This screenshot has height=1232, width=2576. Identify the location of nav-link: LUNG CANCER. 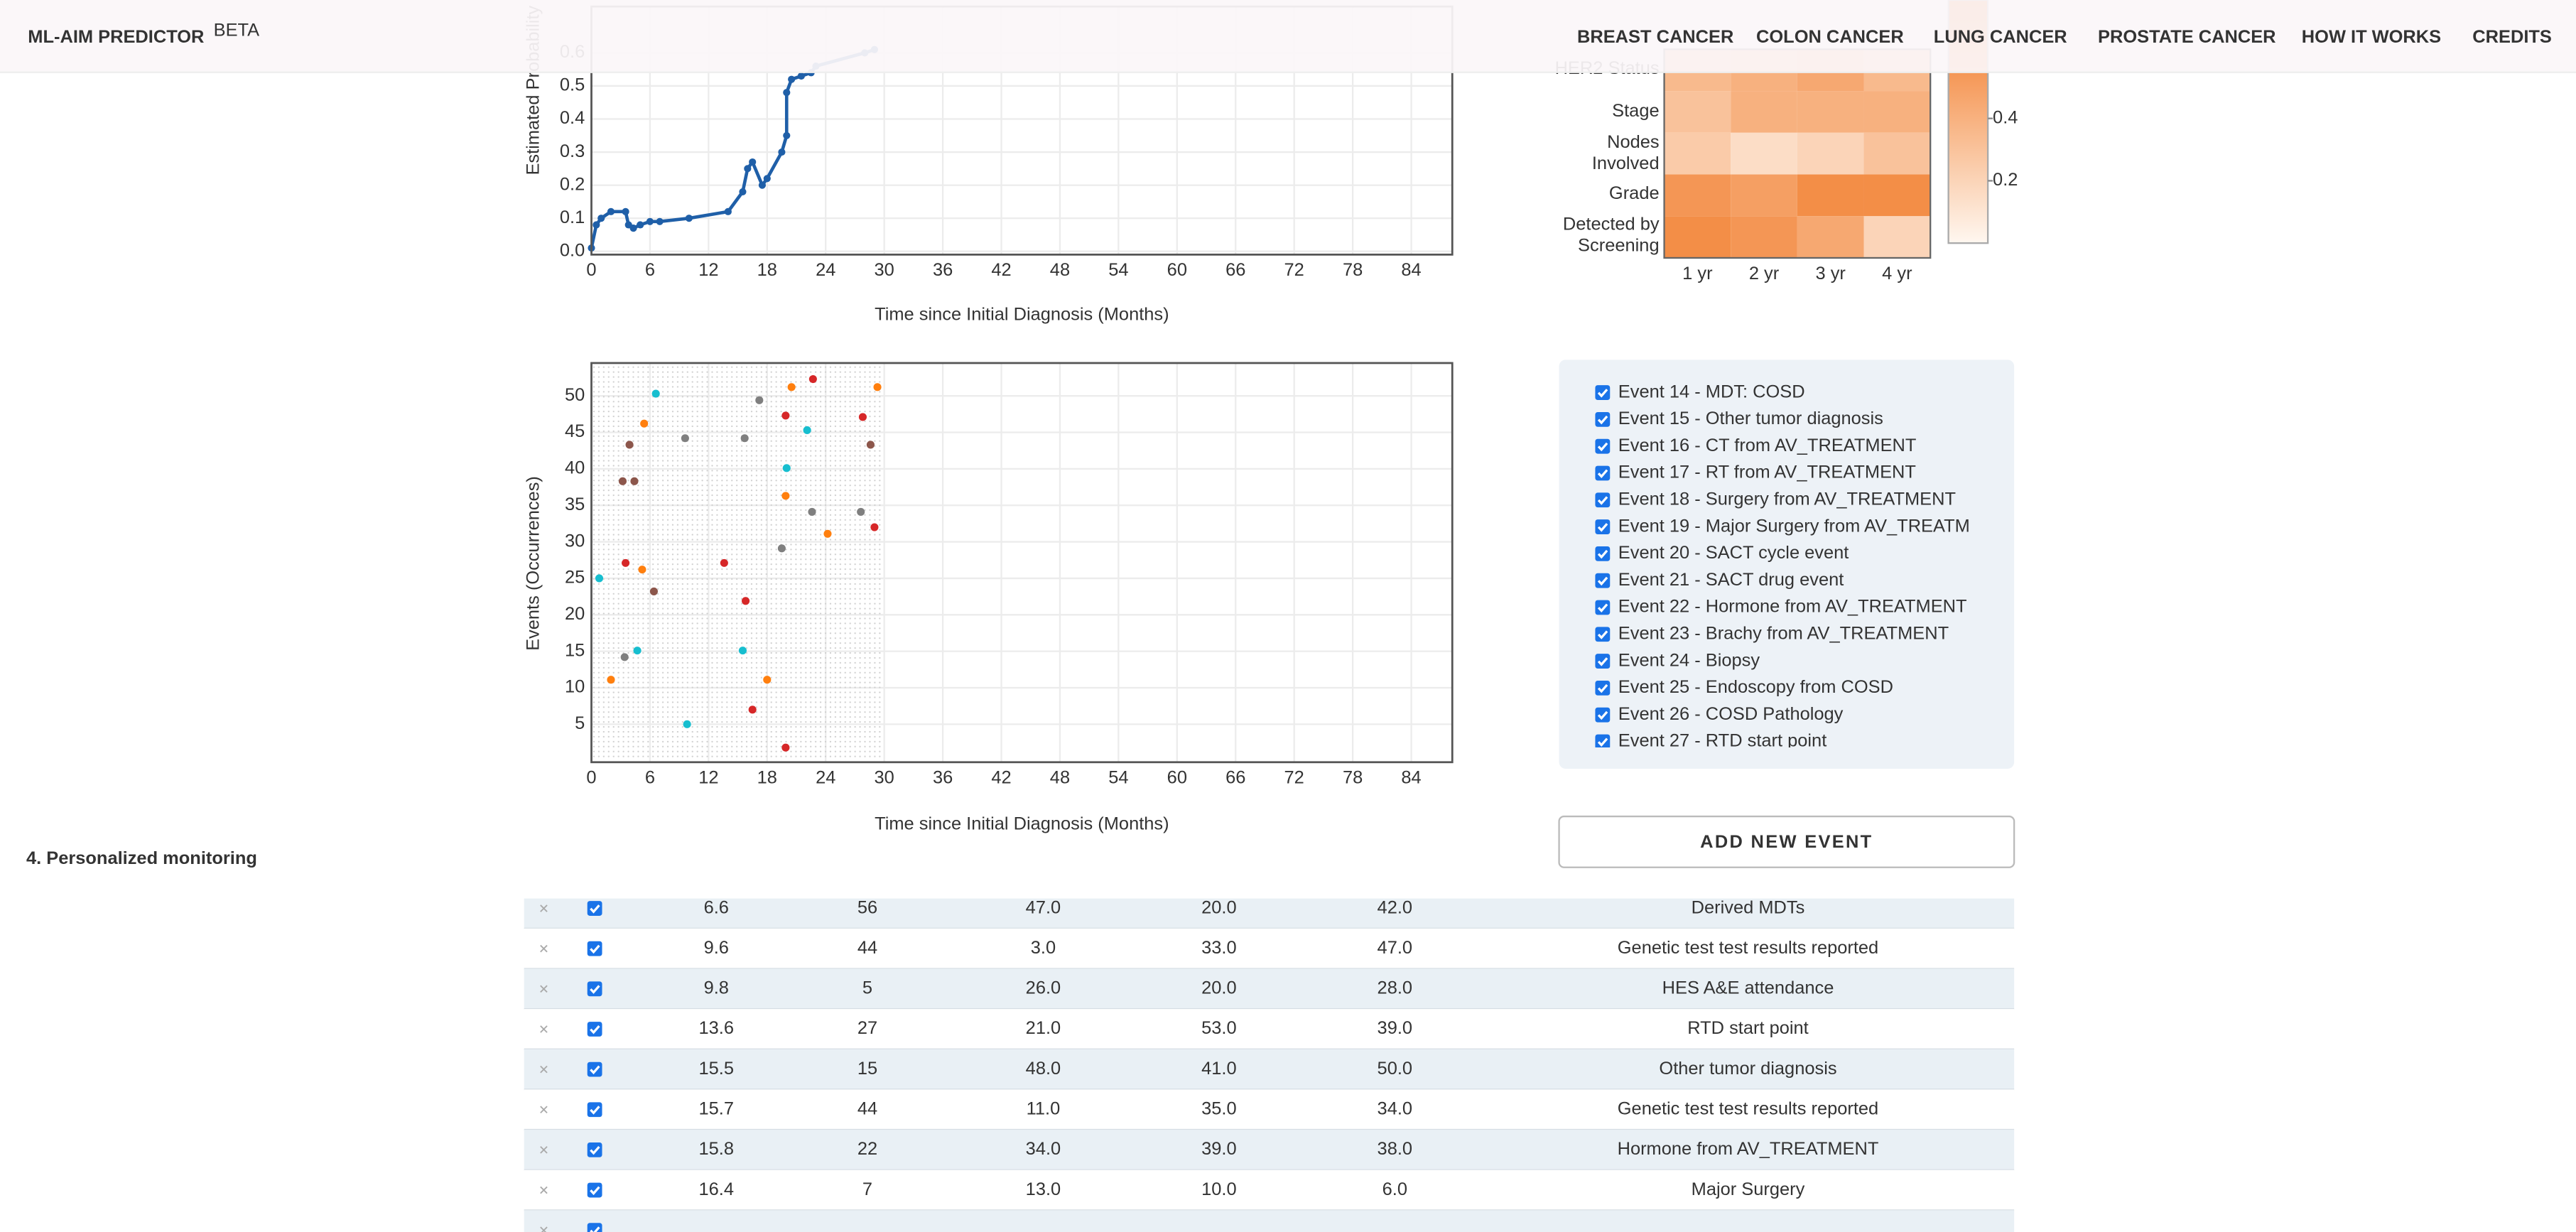
(2000, 37).